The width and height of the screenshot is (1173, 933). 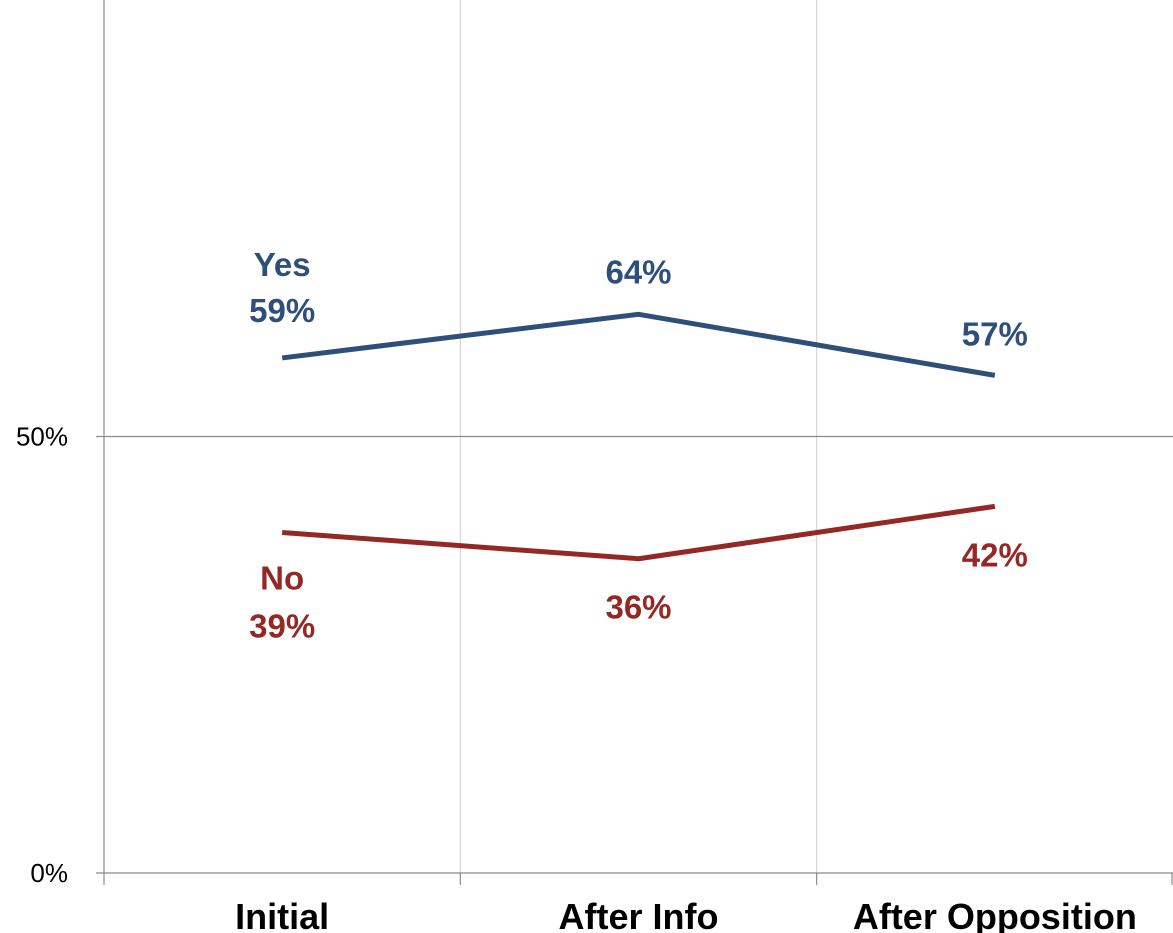 What do you see at coordinates (995, 554) in the screenshot?
I see `data-label-no: 42%` at bounding box center [995, 554].